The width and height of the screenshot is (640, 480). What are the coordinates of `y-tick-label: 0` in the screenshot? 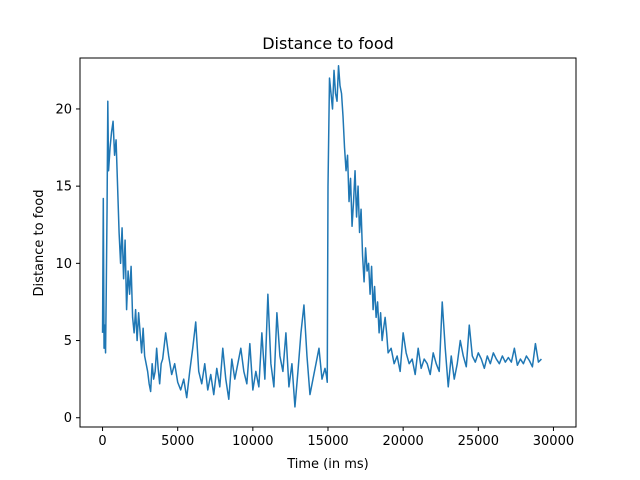 It's located at (68, 418).